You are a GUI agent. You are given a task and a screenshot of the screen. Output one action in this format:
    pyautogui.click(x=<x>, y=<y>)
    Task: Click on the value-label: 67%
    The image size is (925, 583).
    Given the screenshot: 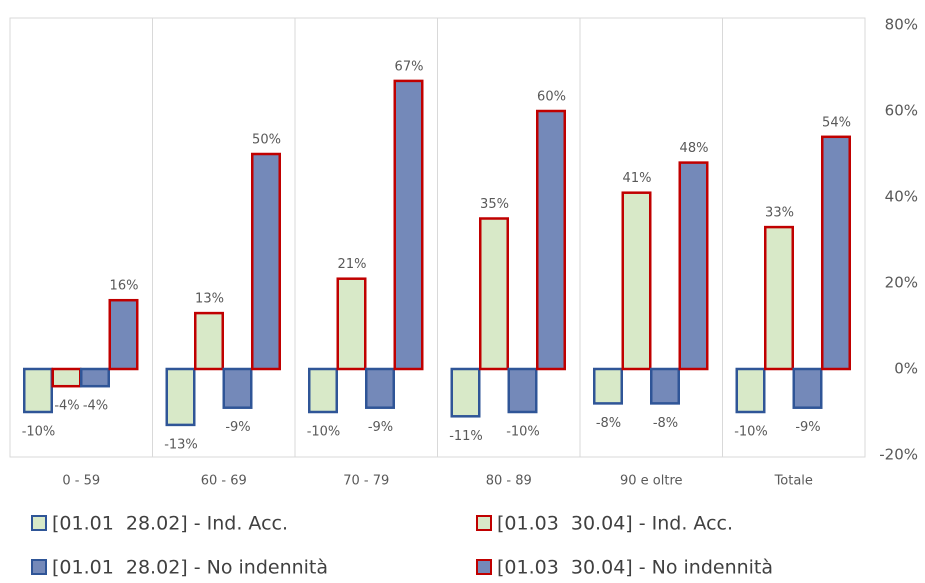 What is the action you would take?
    pyautogui.click(x=409, y=66)
    